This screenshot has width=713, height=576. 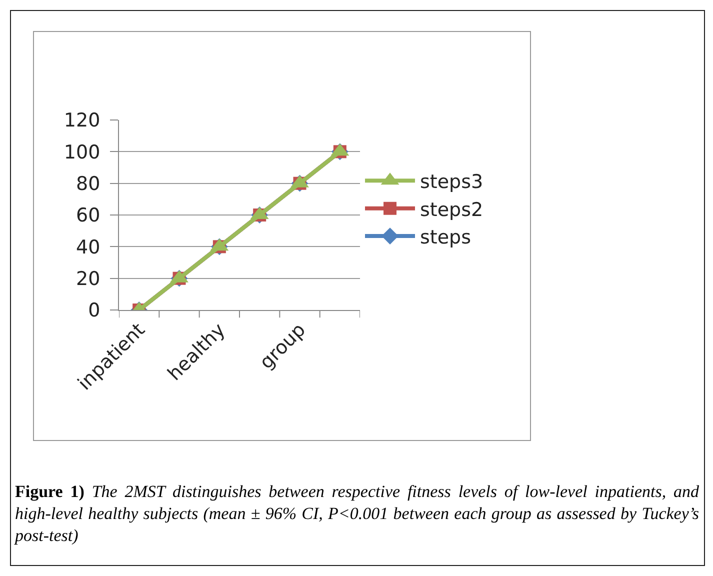 I want to click on y-tick-label: 80, so click(x=88, y=183).